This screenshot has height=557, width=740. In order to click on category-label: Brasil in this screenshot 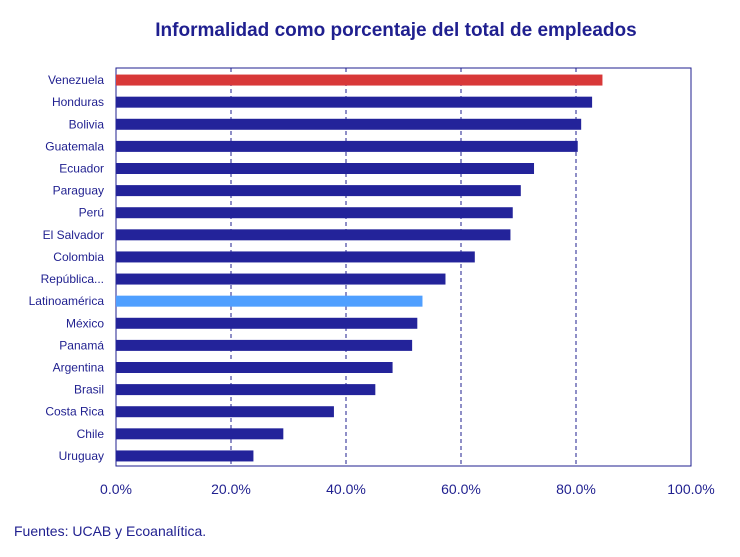, I will do `click(89, 390)`.